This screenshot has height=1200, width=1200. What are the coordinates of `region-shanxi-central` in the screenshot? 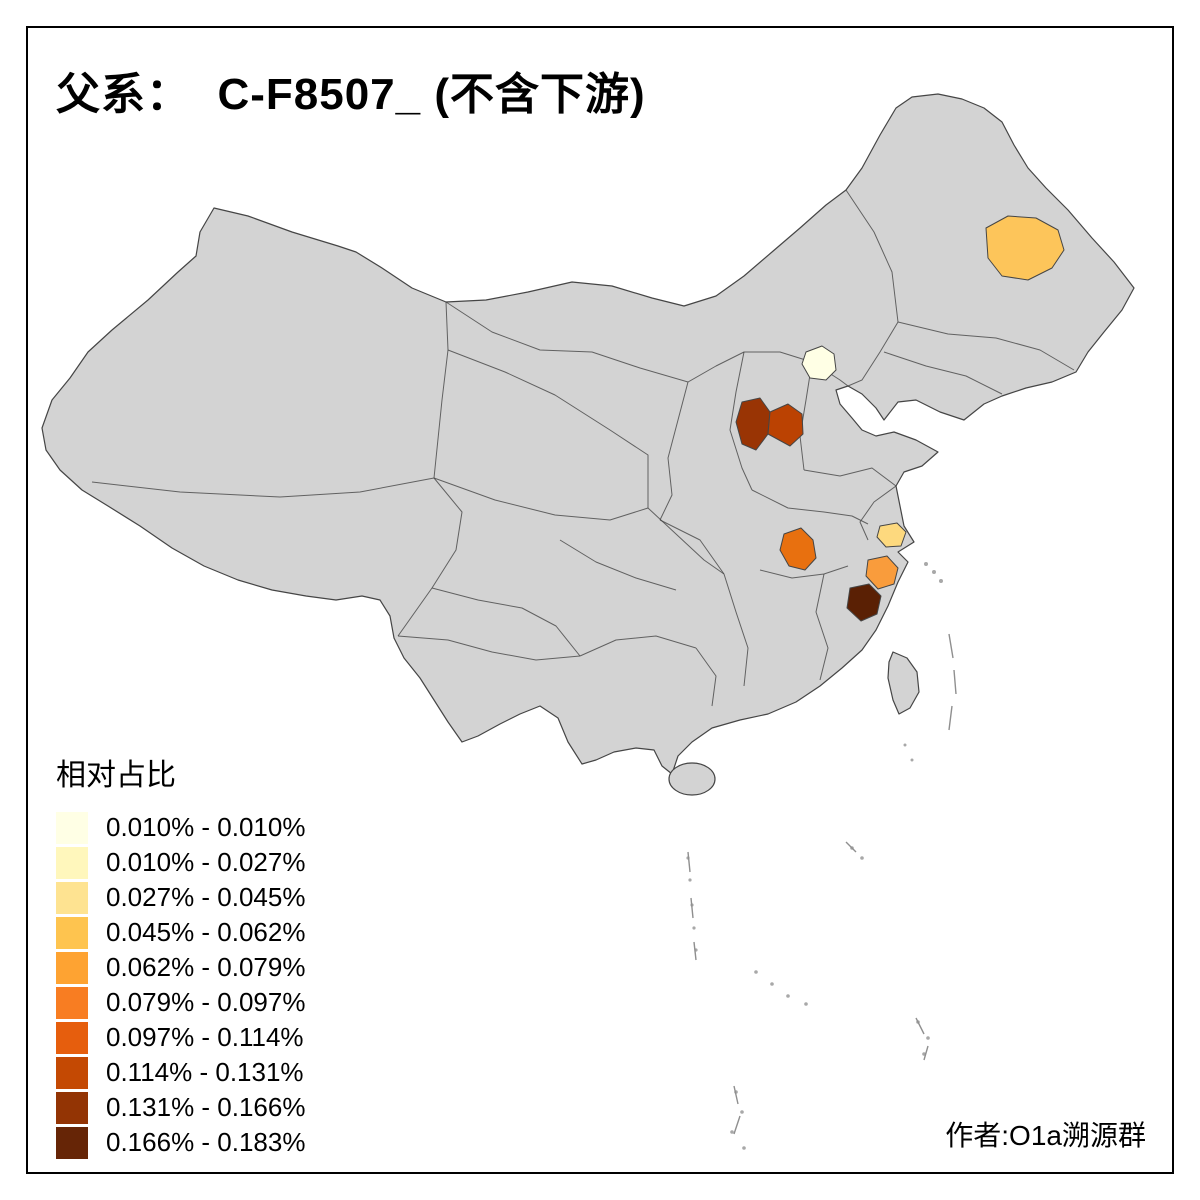 It's located at (753, 424).